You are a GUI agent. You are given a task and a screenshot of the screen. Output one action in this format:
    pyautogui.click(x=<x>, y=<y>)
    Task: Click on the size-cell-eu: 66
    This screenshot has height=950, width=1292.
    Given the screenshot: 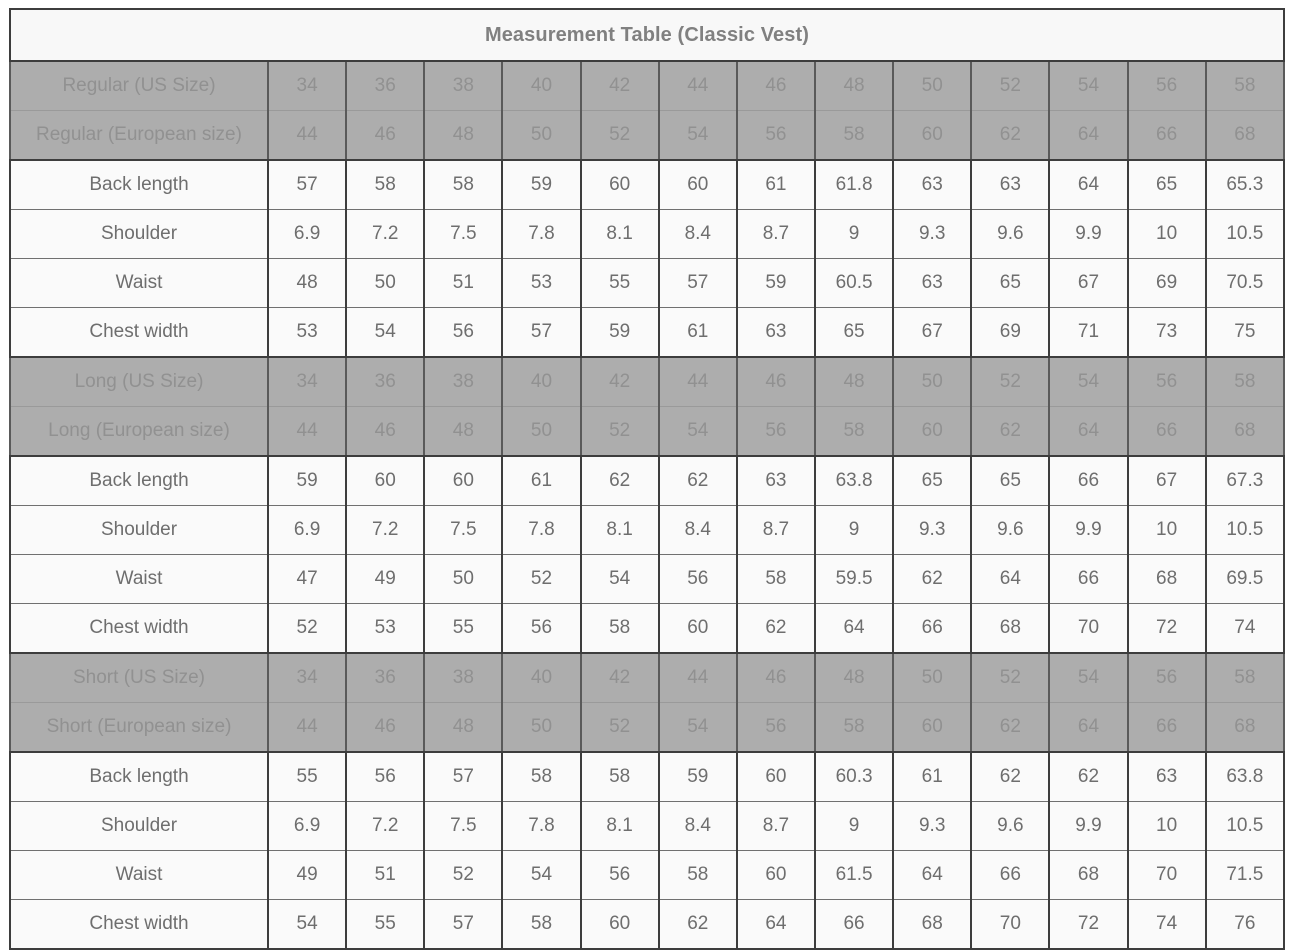 What is the action you would take?
    pyautogui.click(x=1166, y=727)
    